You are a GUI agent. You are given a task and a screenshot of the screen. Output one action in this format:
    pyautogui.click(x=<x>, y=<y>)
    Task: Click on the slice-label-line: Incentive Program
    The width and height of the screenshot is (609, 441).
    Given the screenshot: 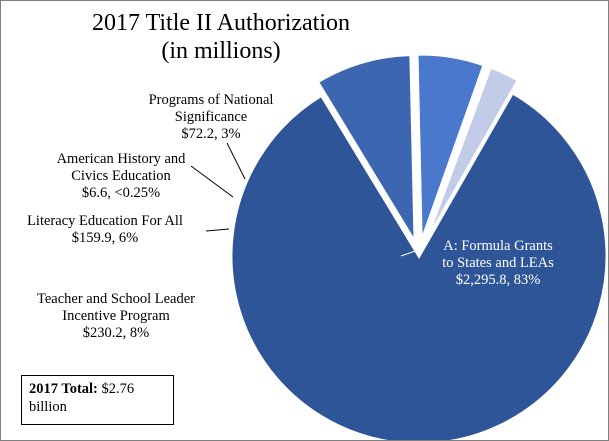 What is the action you would take?
    pyautogui.click(x=116, y=316)
    